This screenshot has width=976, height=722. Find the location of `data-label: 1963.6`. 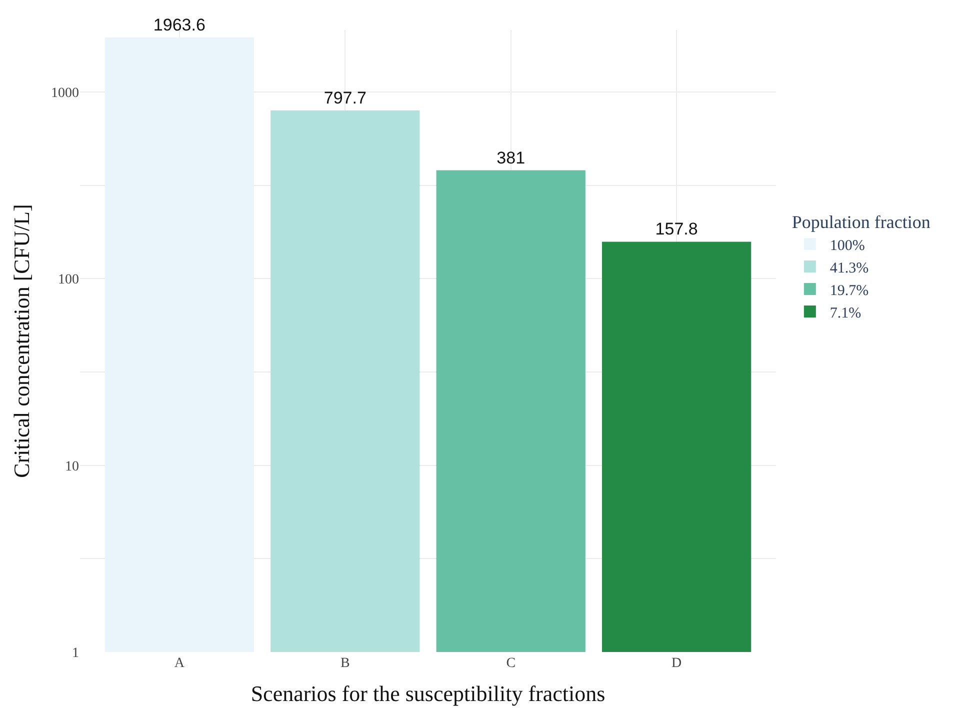

data-label: 1963.6 is located at coordinates (179, 24).